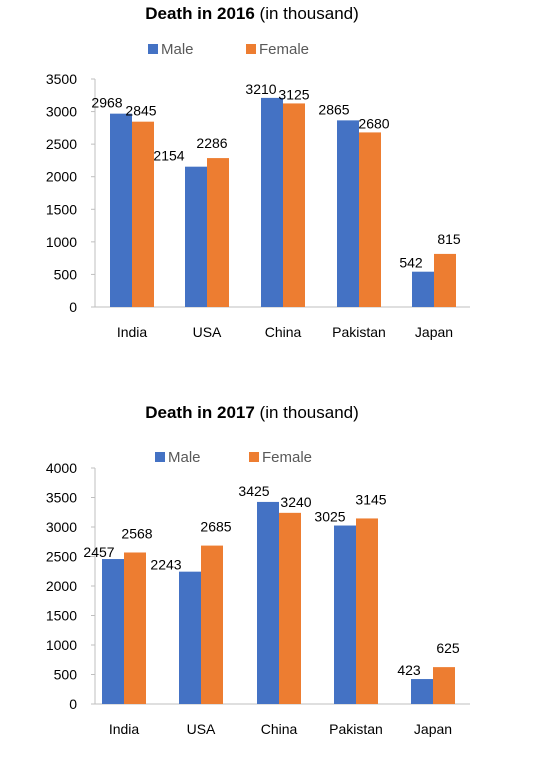  I want to click on data-label-female-pakistan: 2680, so click(373, 123).